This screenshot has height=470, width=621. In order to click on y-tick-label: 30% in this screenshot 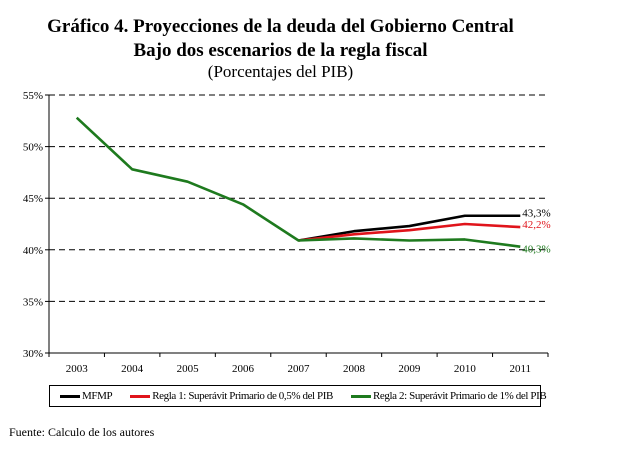, I will do `click(33, 354)`.